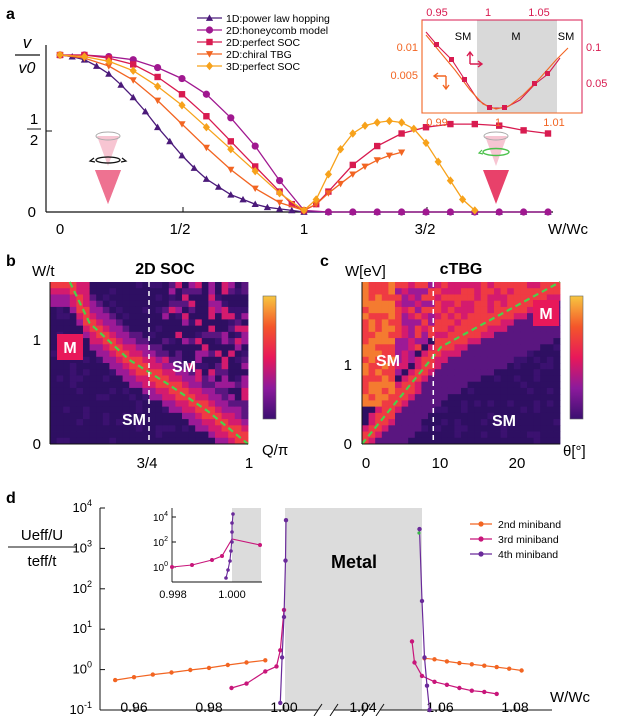 The image size is (619, 716). What do you see at coordinates (280, 203) in the screenshot?
I see `panel-a-series-3-point` at bounding box center [280, 203].